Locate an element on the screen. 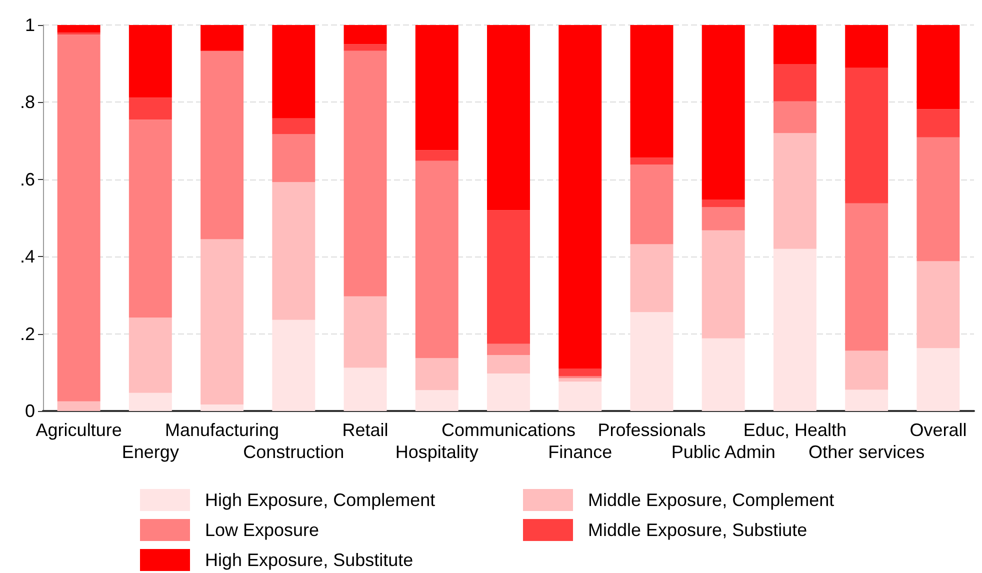 The width and height of the screenshot is (982, 573). y-tick-label: .8 is located at coordinates (27, 102).